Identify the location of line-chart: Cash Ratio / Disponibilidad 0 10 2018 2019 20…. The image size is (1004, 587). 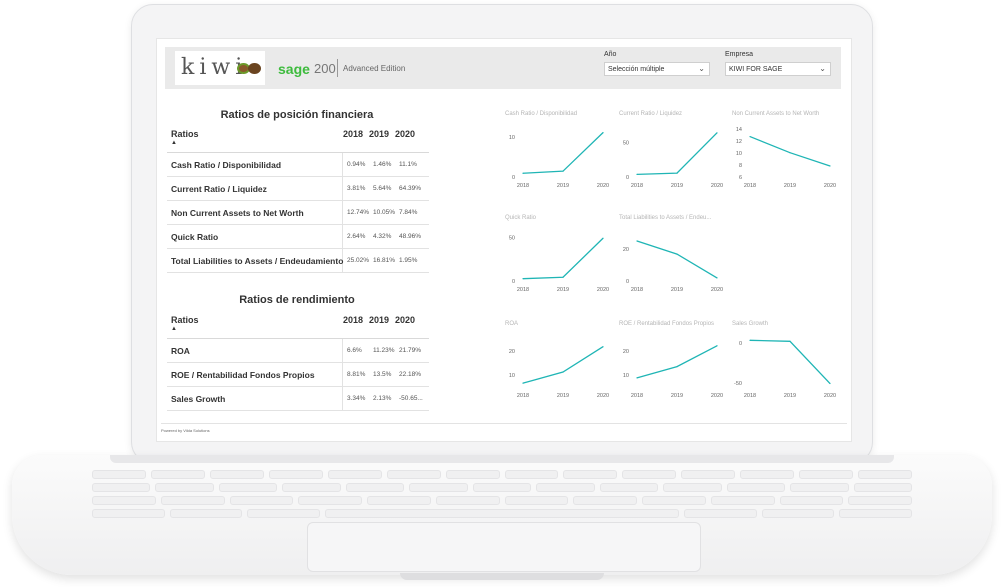
(559, 152).